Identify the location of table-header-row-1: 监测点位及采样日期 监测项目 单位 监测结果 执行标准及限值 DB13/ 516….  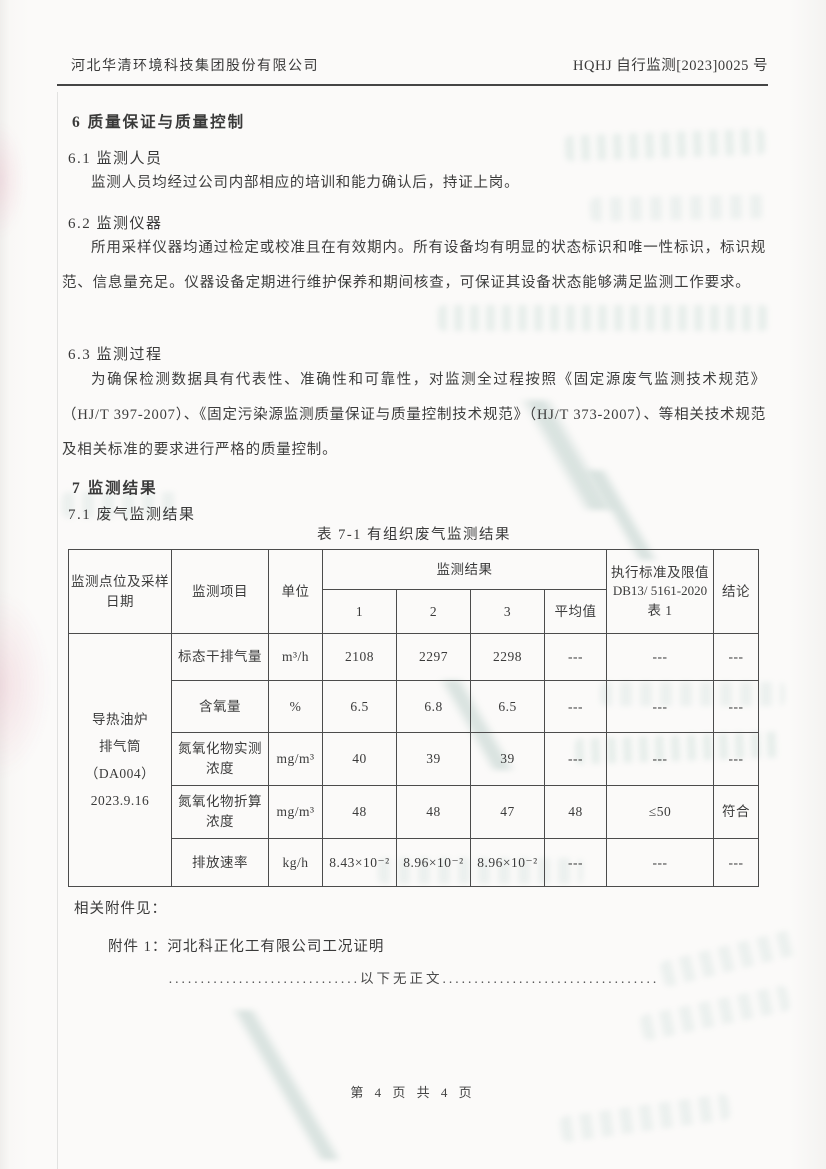
(413, 591).